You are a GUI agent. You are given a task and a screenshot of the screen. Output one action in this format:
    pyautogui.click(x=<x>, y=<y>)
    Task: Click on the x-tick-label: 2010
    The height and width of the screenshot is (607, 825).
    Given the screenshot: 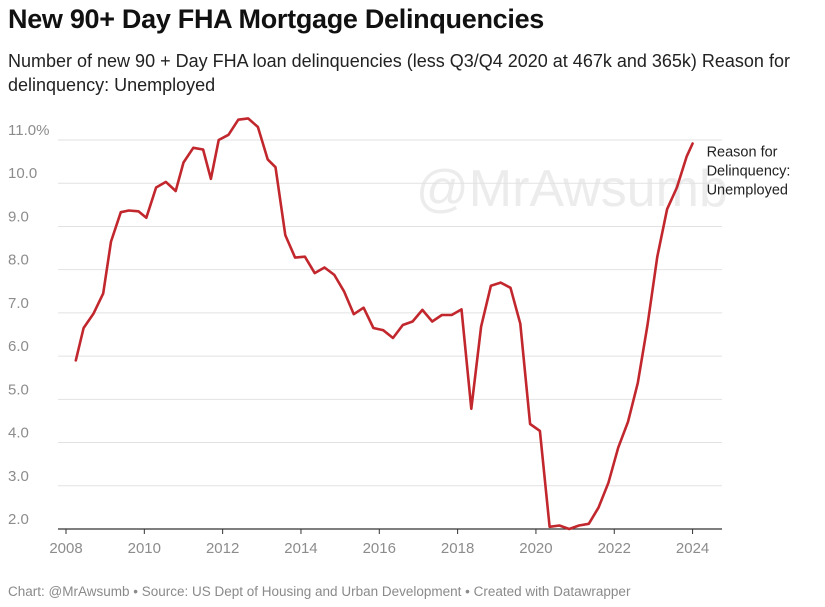 What is the action you would take?
    pyautogui.click(x=144, y=548)
    